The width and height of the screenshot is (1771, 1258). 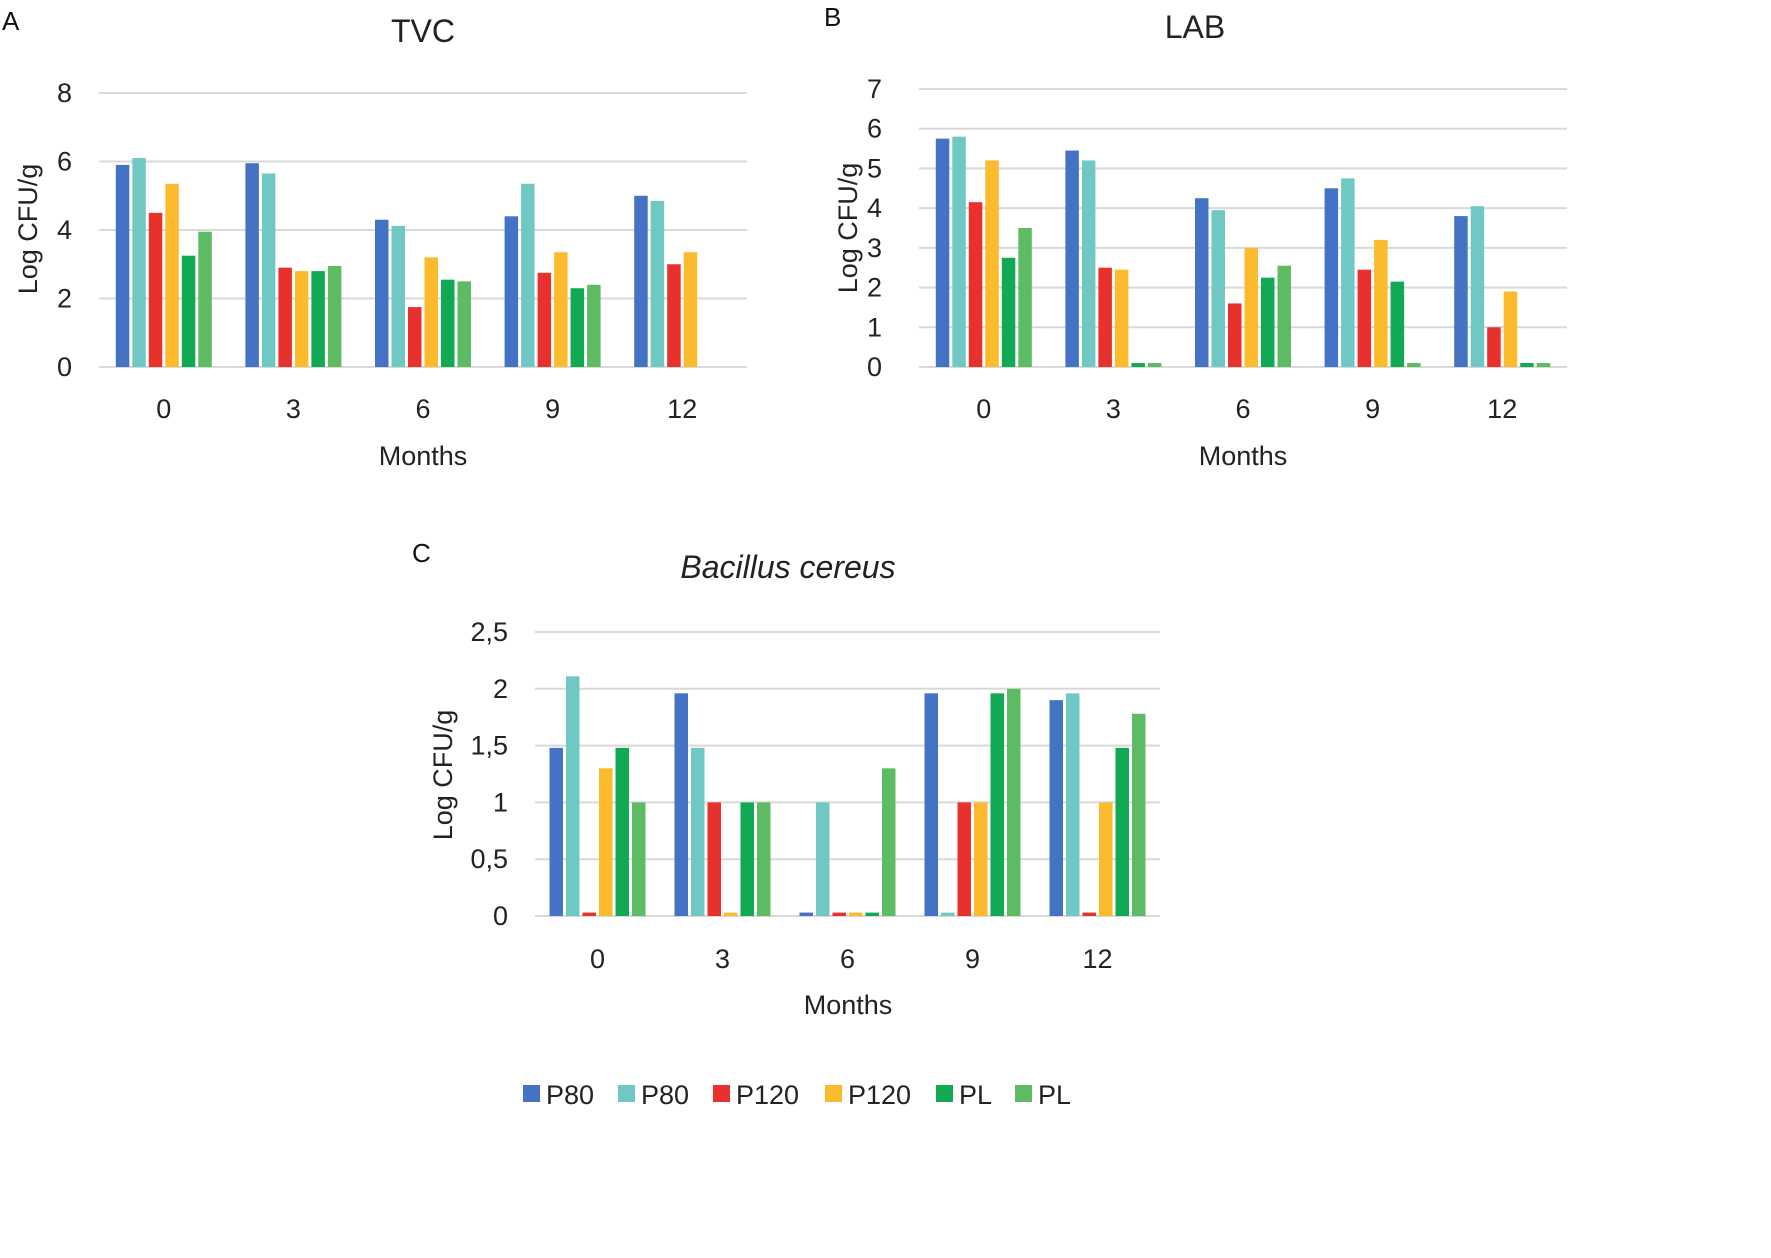 I want to click on panel-letter-c: C, so click(x=421, y=553).